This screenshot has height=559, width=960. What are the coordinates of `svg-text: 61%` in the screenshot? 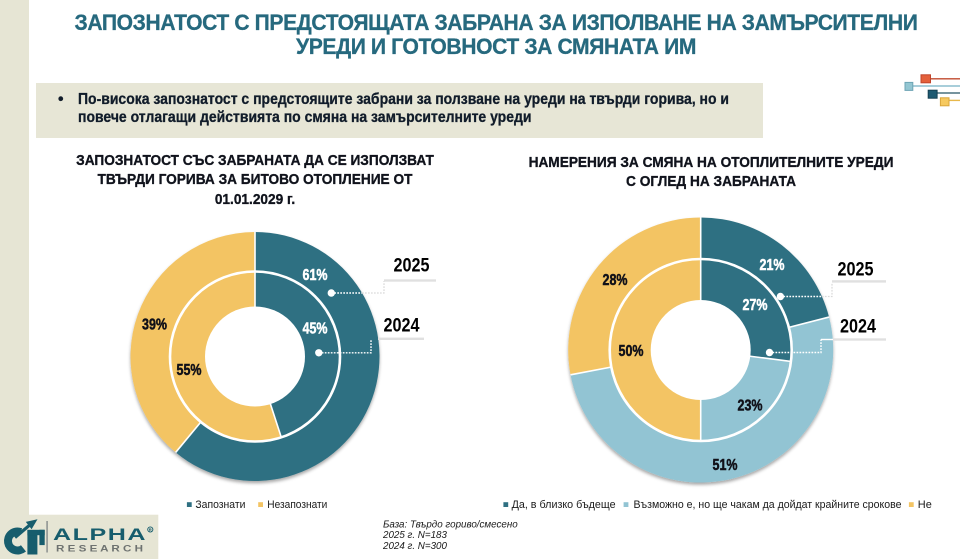 It's located at (315, 275).